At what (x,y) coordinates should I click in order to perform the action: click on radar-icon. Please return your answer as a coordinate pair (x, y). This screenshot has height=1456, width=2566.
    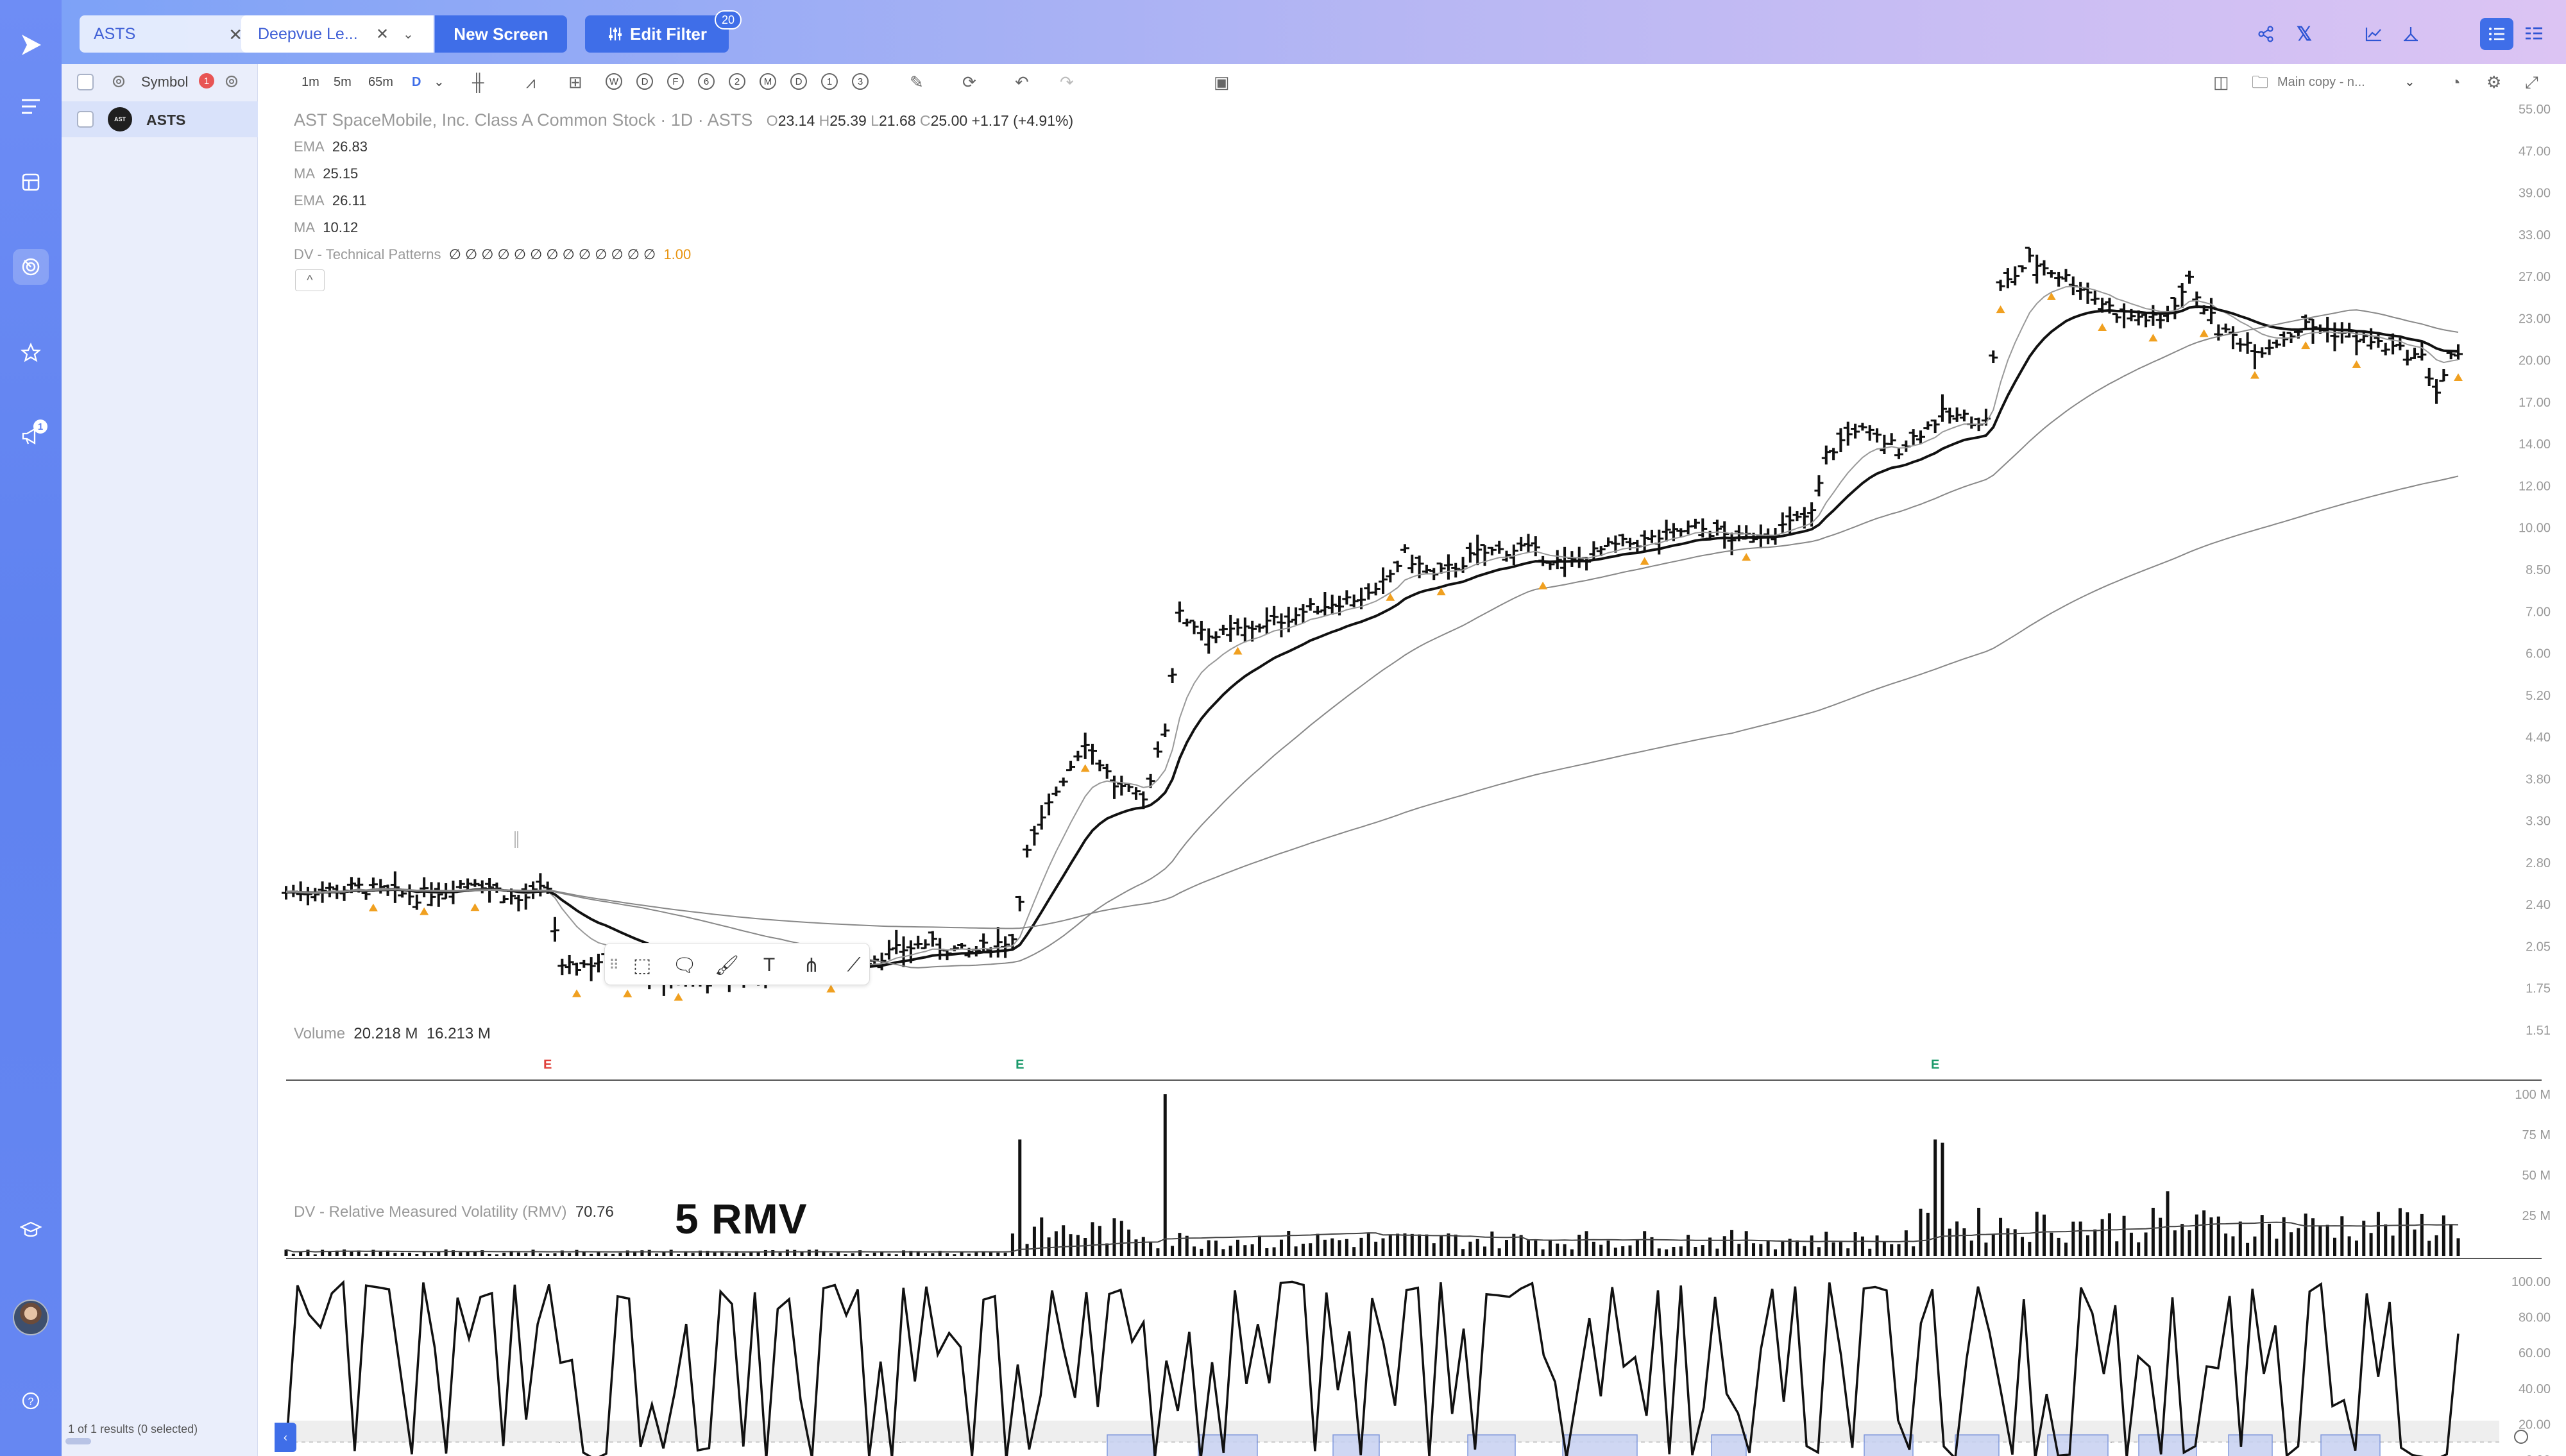
    Looking at the image, I should click on (31, 267).